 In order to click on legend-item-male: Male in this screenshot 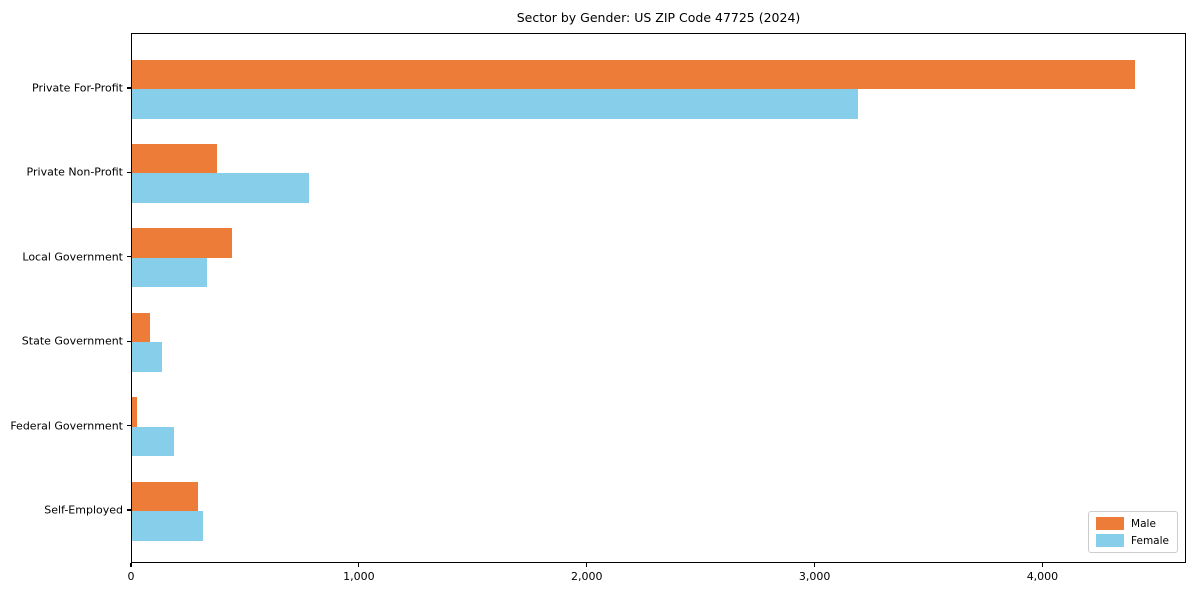, I will do `click(1132, 523)`.